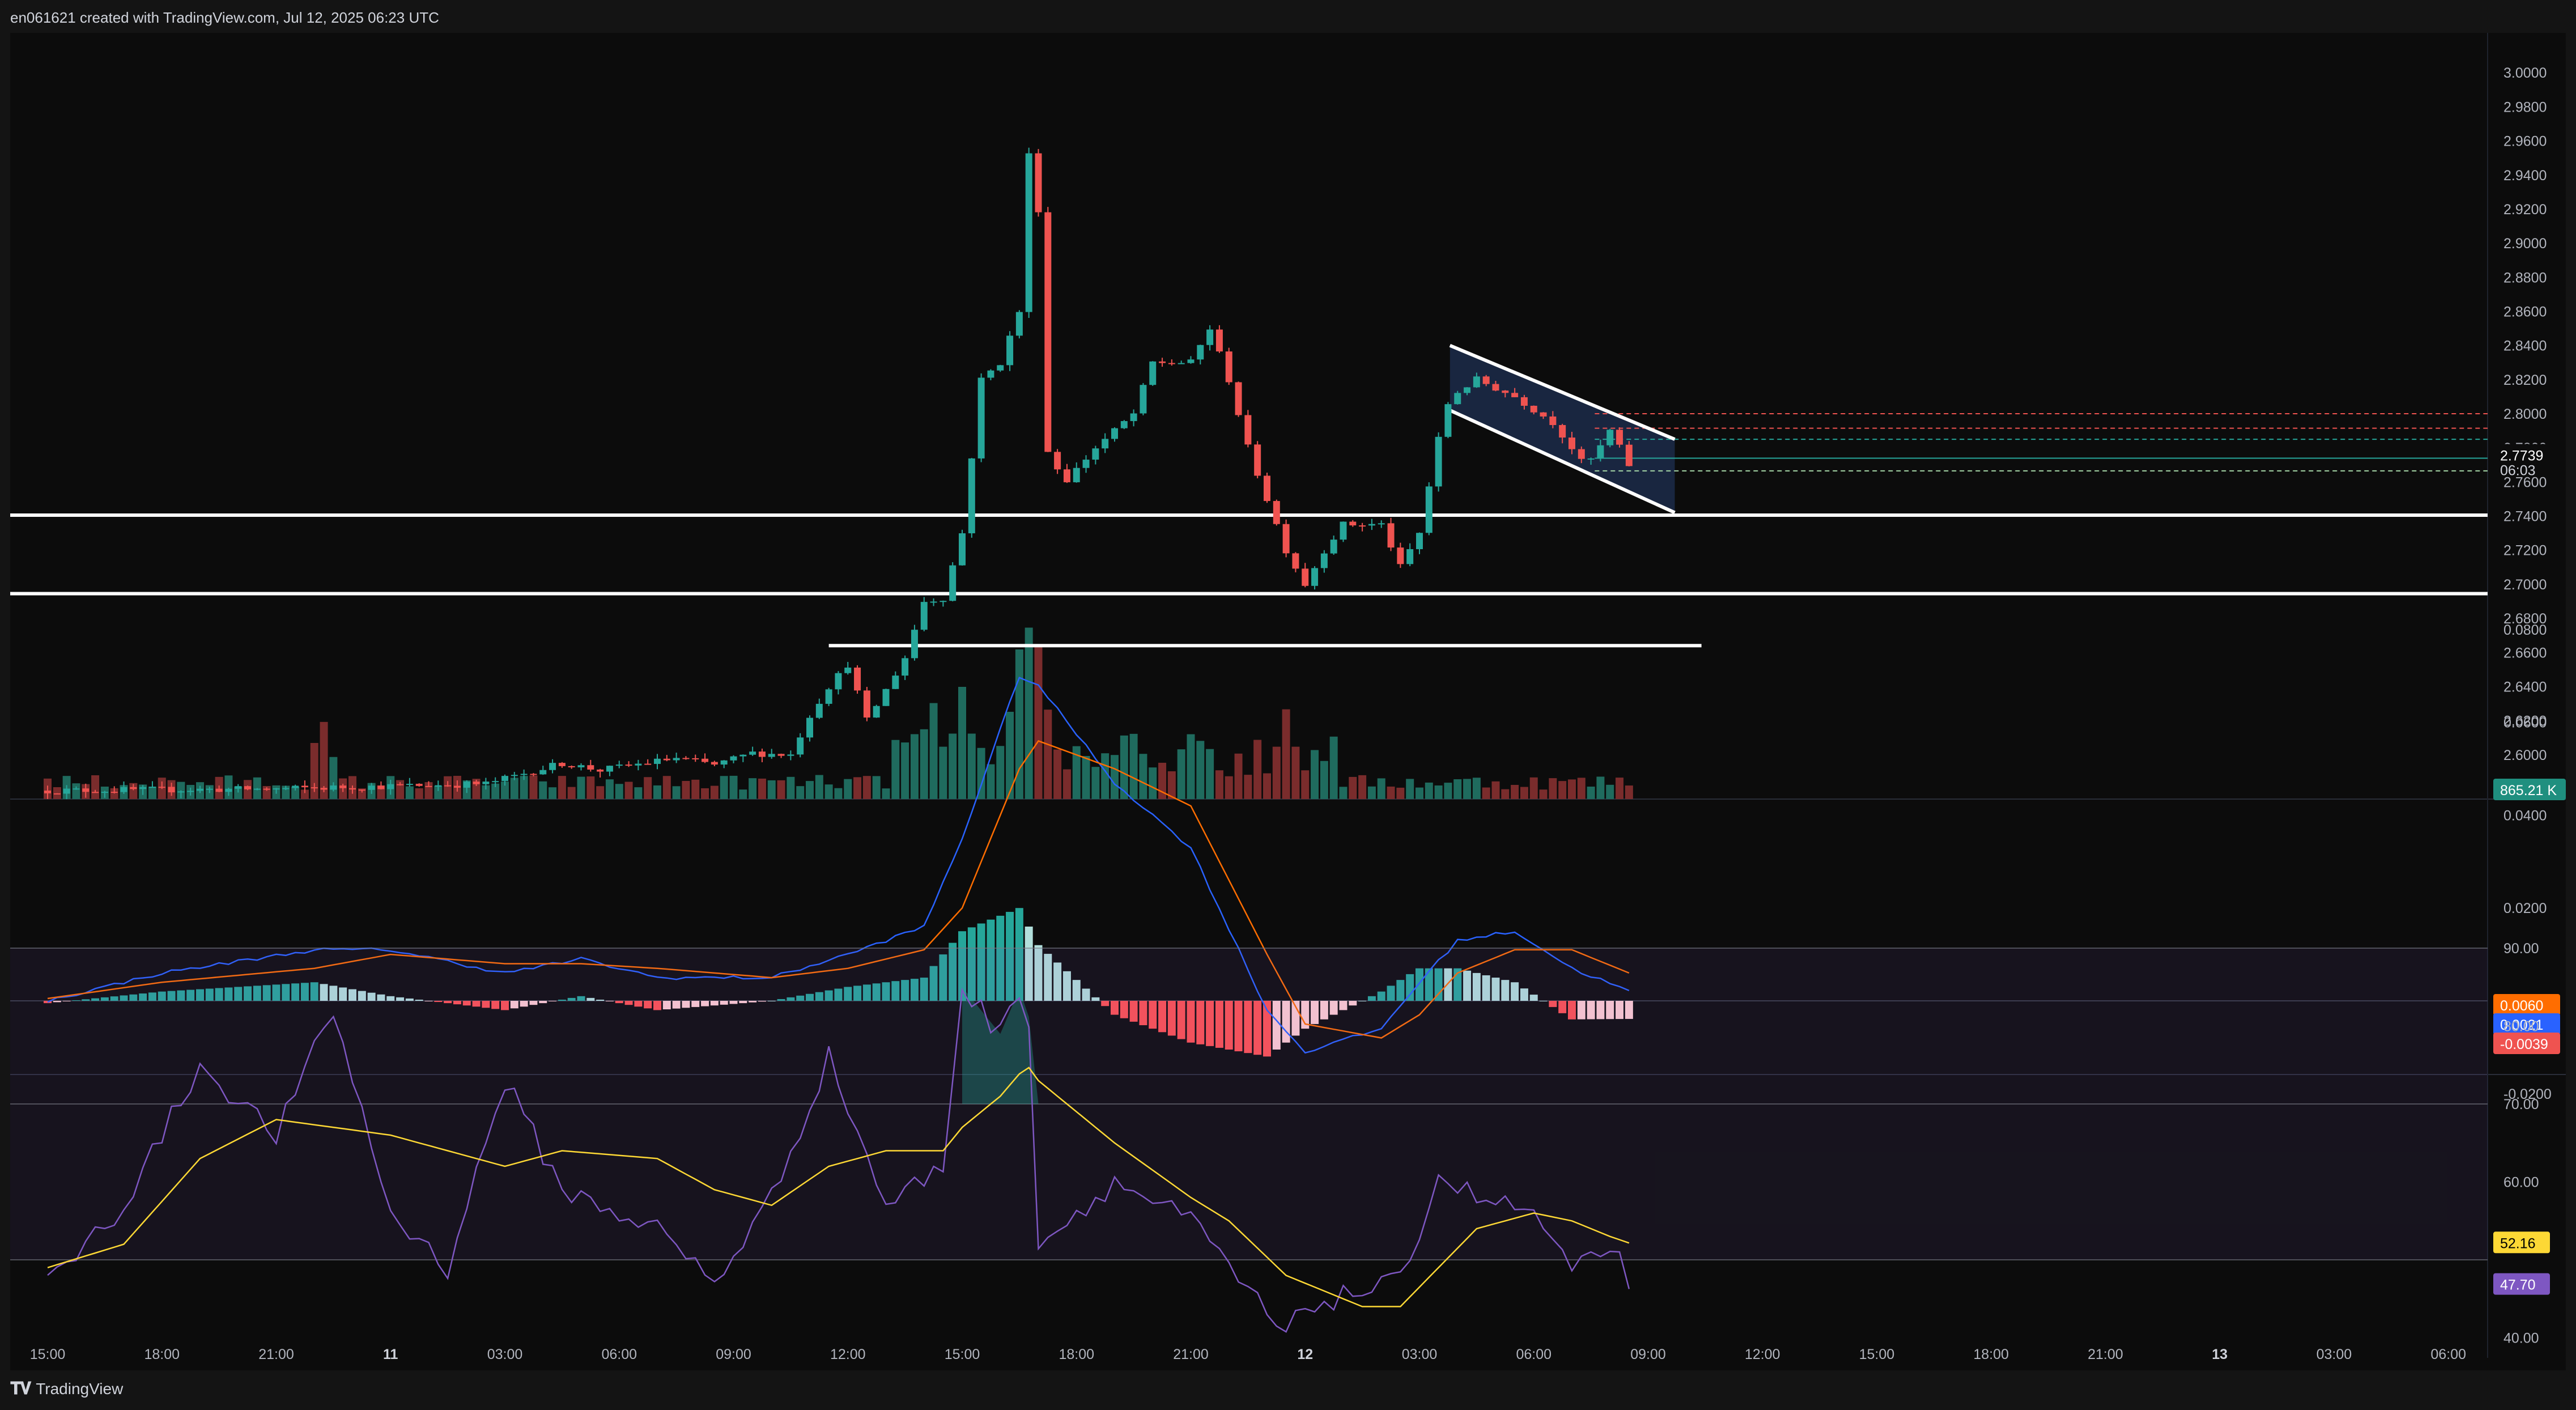 This screenshot has height=1410, width=2576. I want to click on rsi-value-label-bg, so click(2521, 1284).